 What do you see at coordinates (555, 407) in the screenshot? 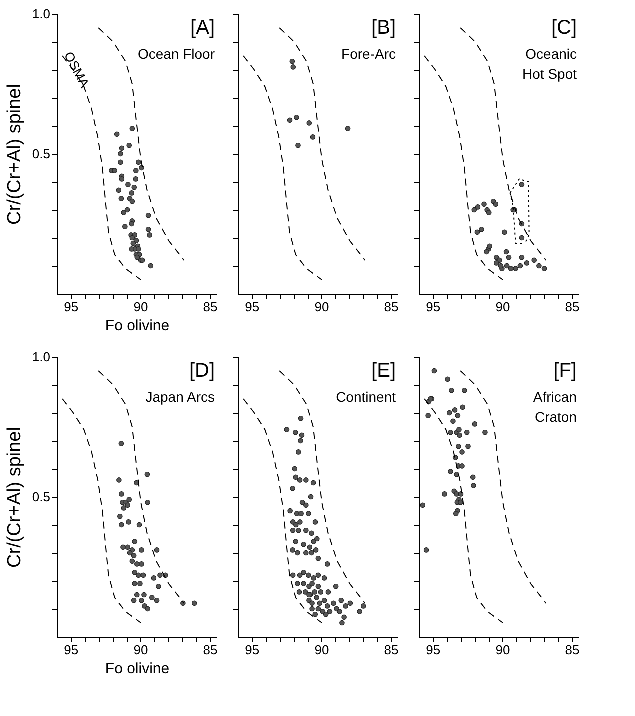
I see `text: African Craton` at bounding box center [555, 407].